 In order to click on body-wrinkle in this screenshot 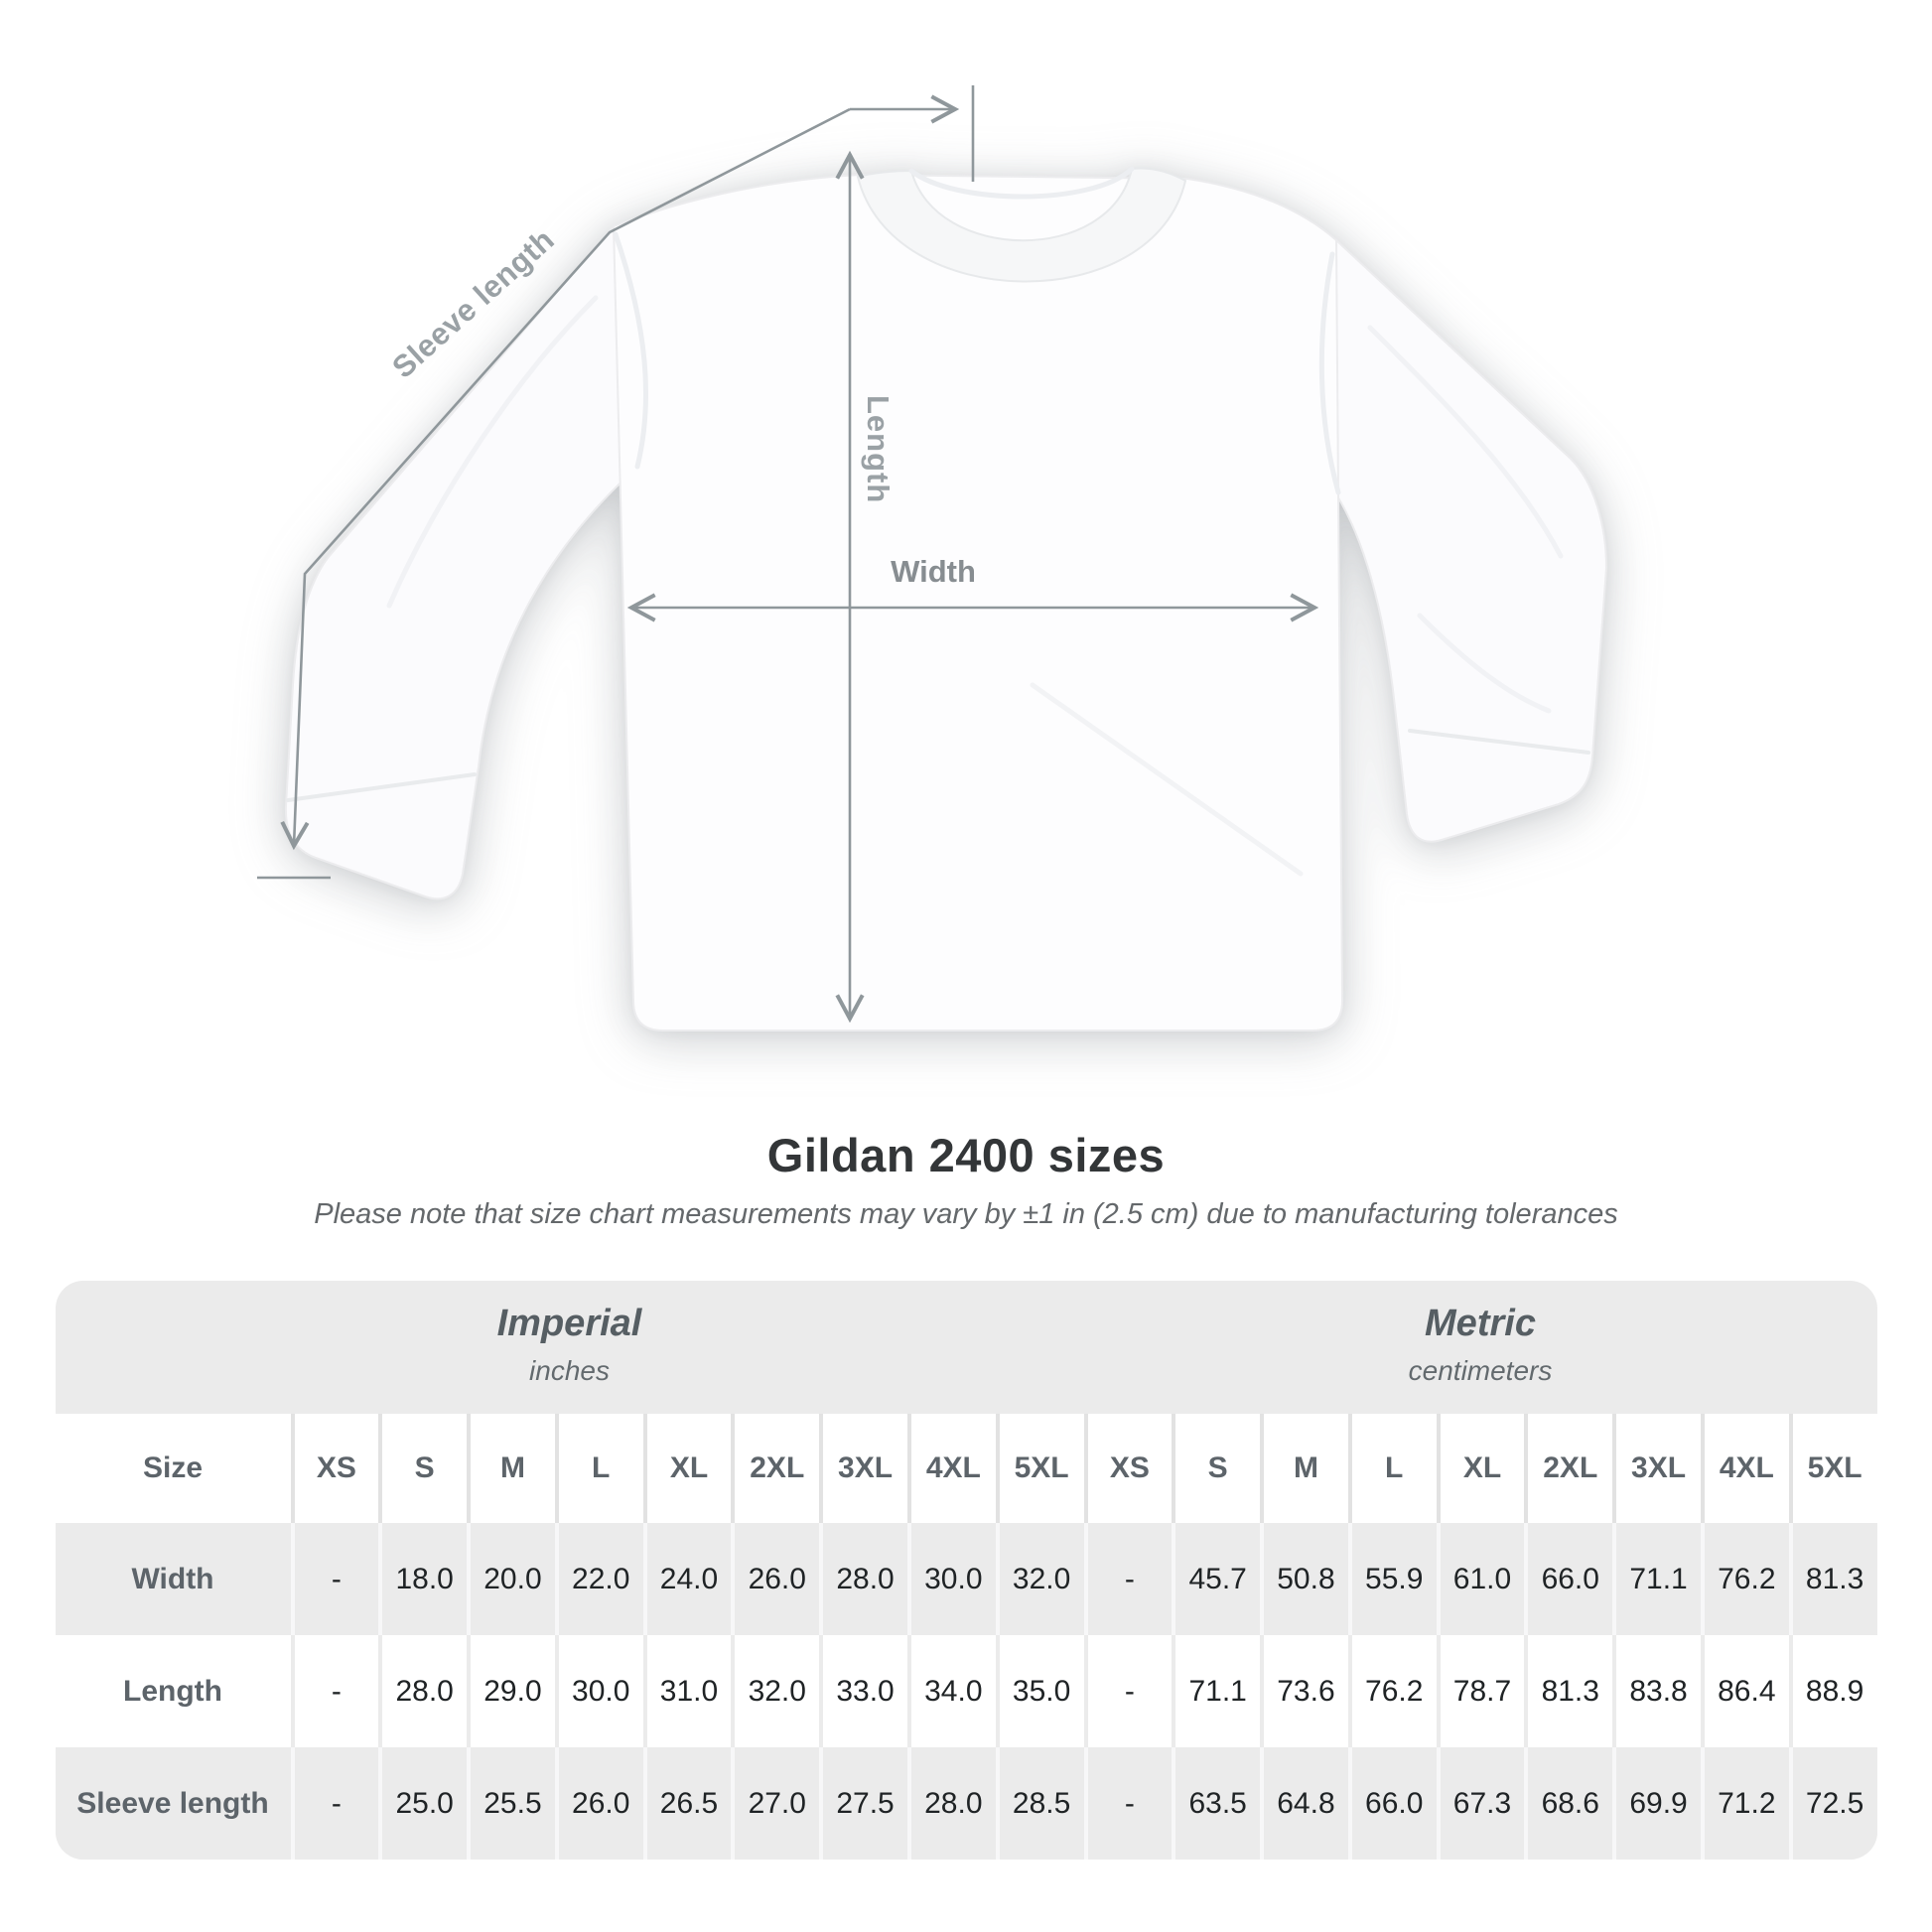, I will do `click(1167, 780)`.